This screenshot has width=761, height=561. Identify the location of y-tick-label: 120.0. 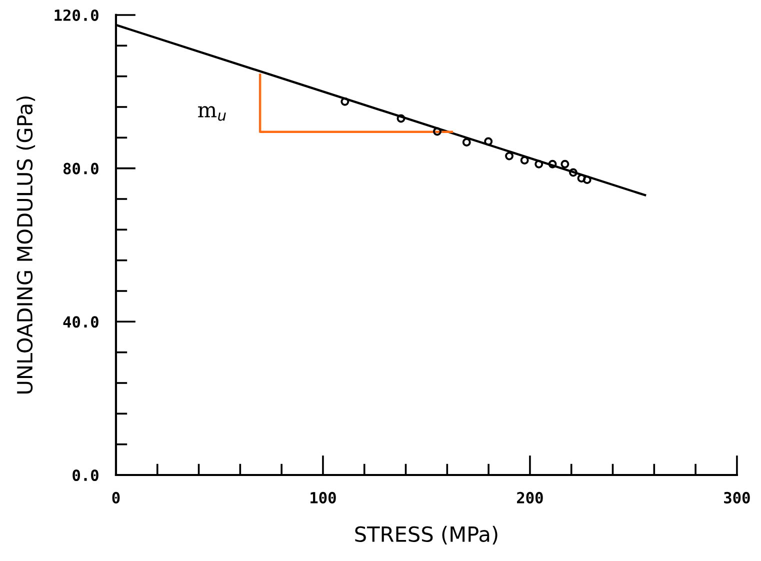
(76, 15).